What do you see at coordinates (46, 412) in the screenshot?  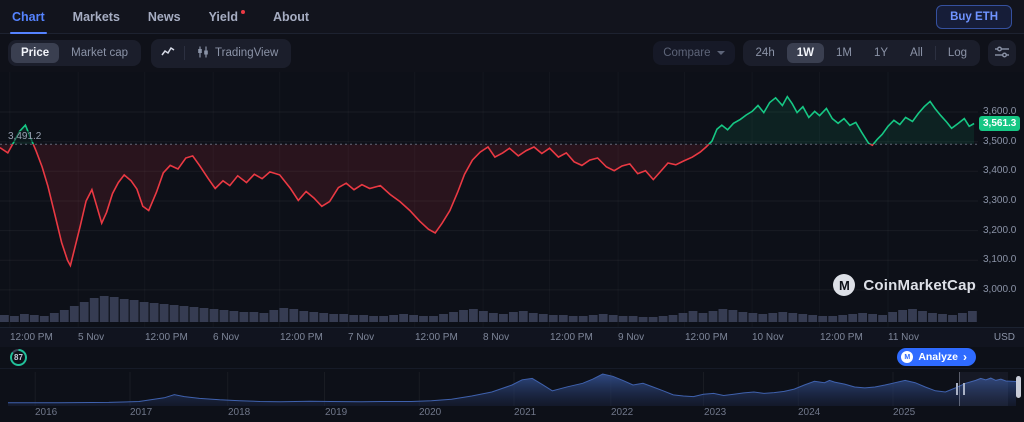 I see `year-tick-label: 2016` at bounding box center [46, 412].